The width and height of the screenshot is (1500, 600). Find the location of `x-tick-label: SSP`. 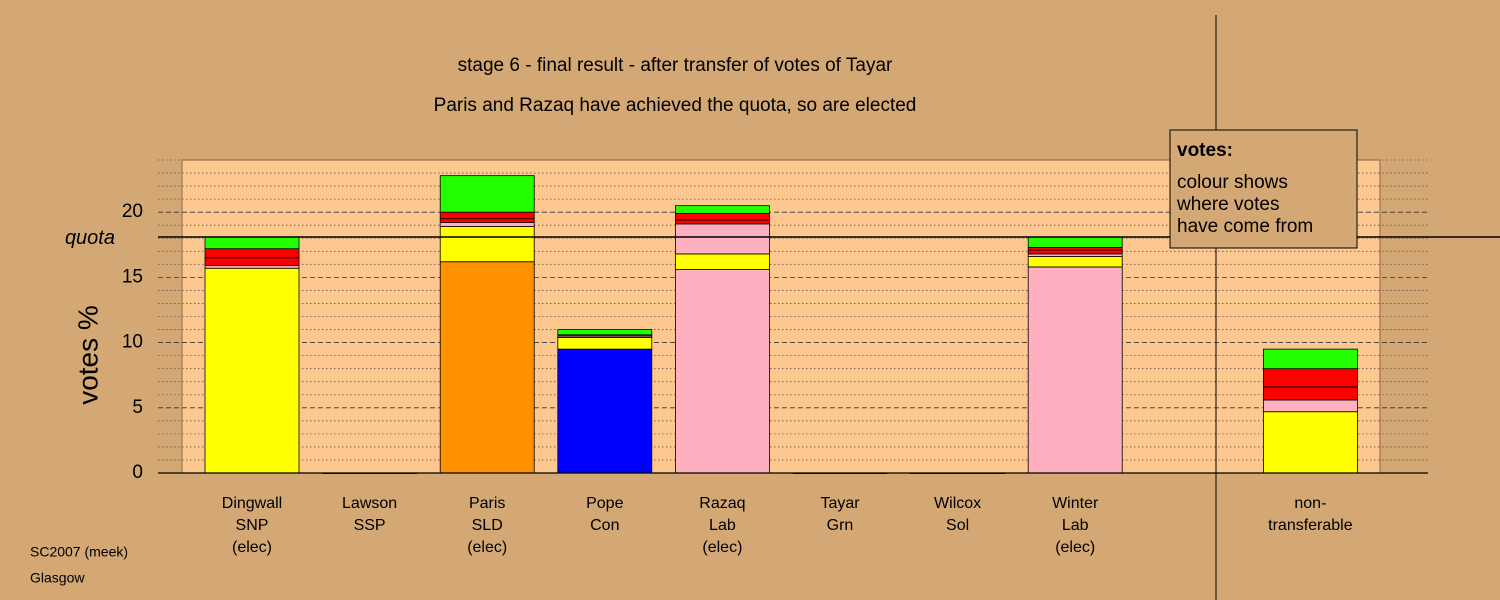

x-tick-label: SSP is located at coordinates (370, 525).